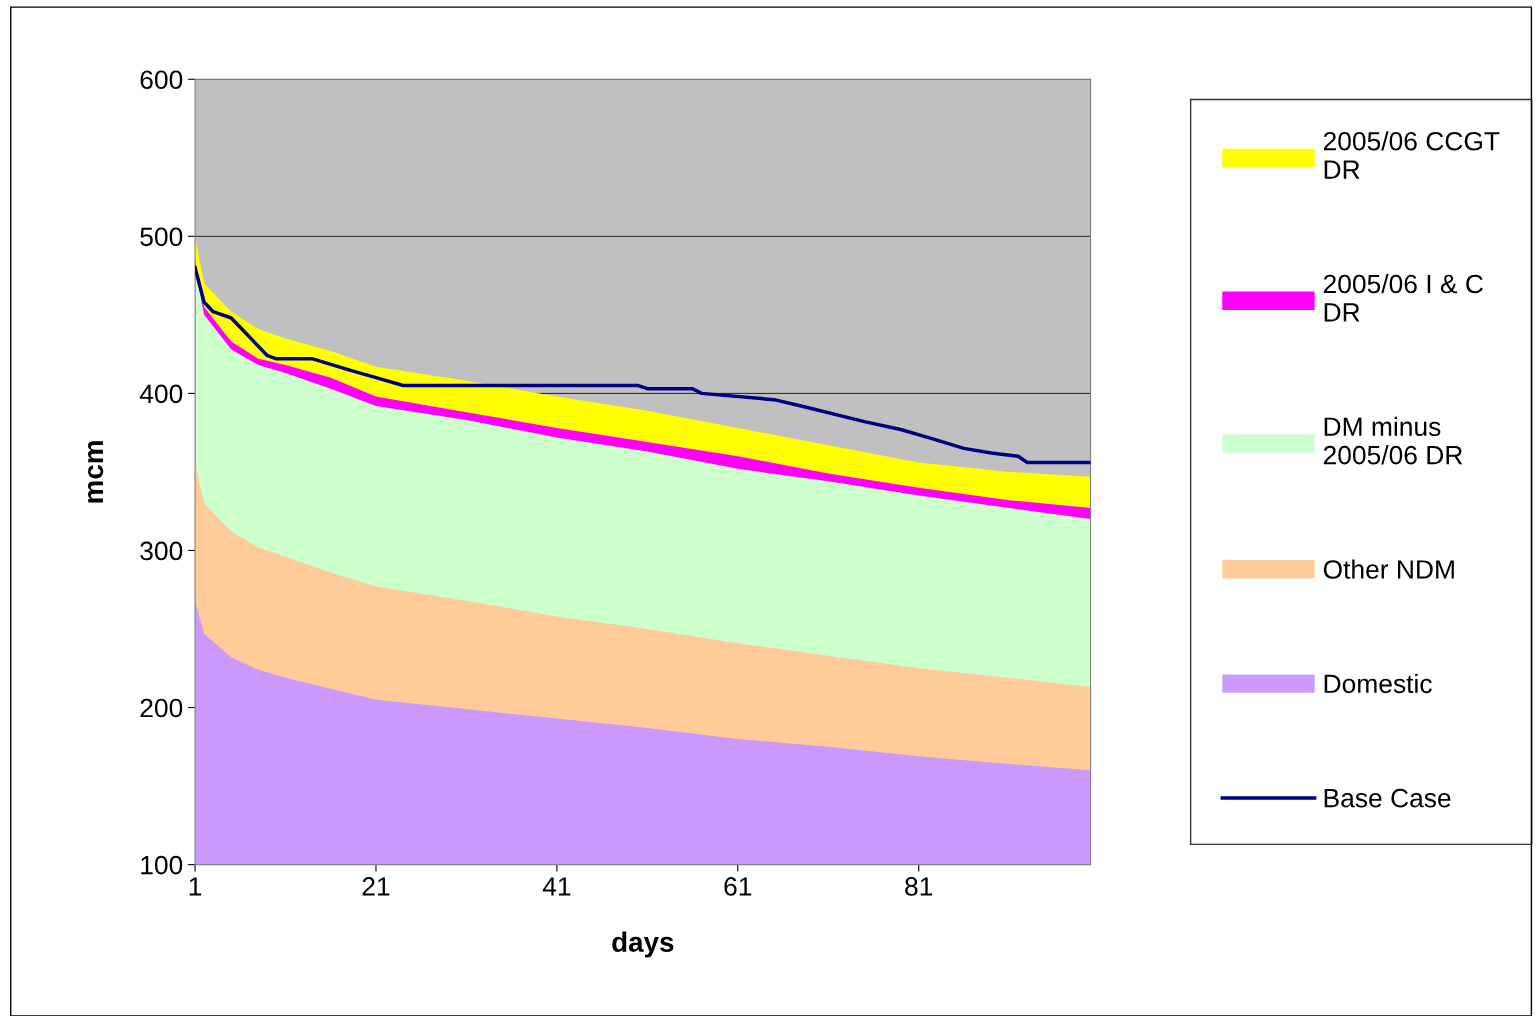  Describe the element at coordinates (376, 886) in the screenshot. I see `x-tick-label: 21` at that location.